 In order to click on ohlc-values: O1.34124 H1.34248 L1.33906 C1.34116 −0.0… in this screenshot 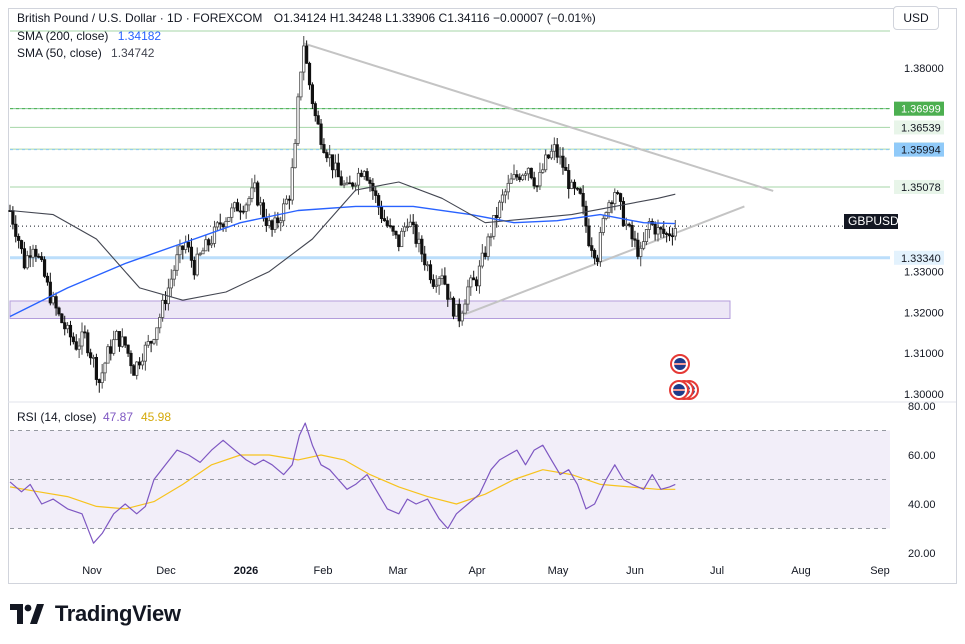, I will do `click(434, 18)`.